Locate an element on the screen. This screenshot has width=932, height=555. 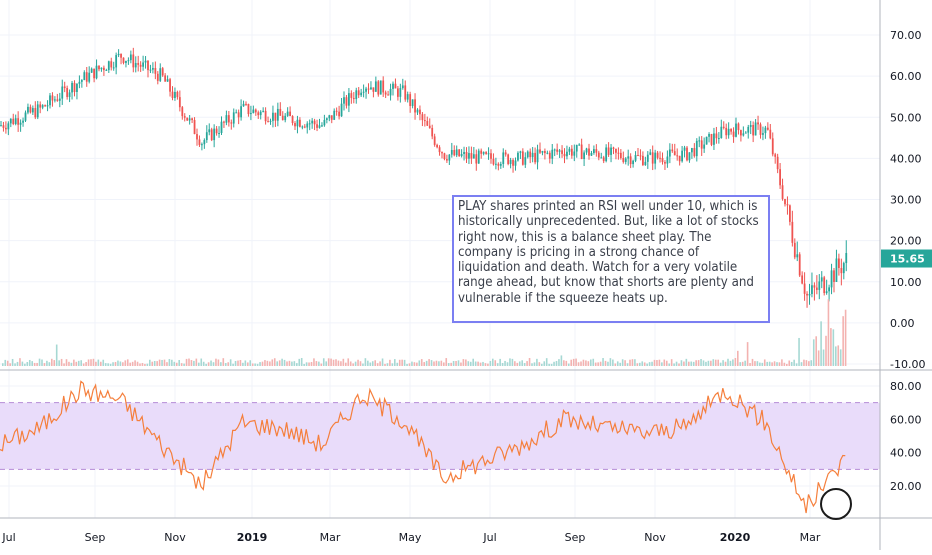
x-tick-label: 2020 is located at coordinates (735, 537).